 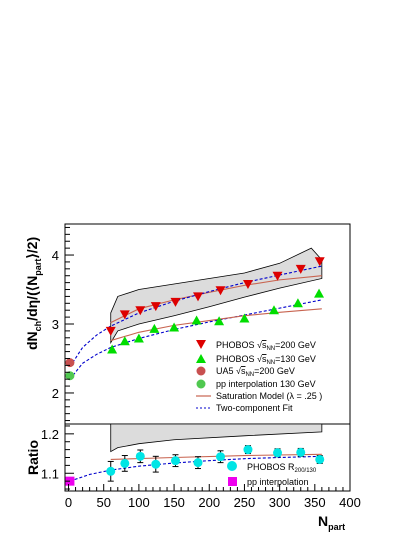 What do you see at coordinates (70, 376) in the screenshot?
I see `top-series-3-point` at bounding box center [70, 376].